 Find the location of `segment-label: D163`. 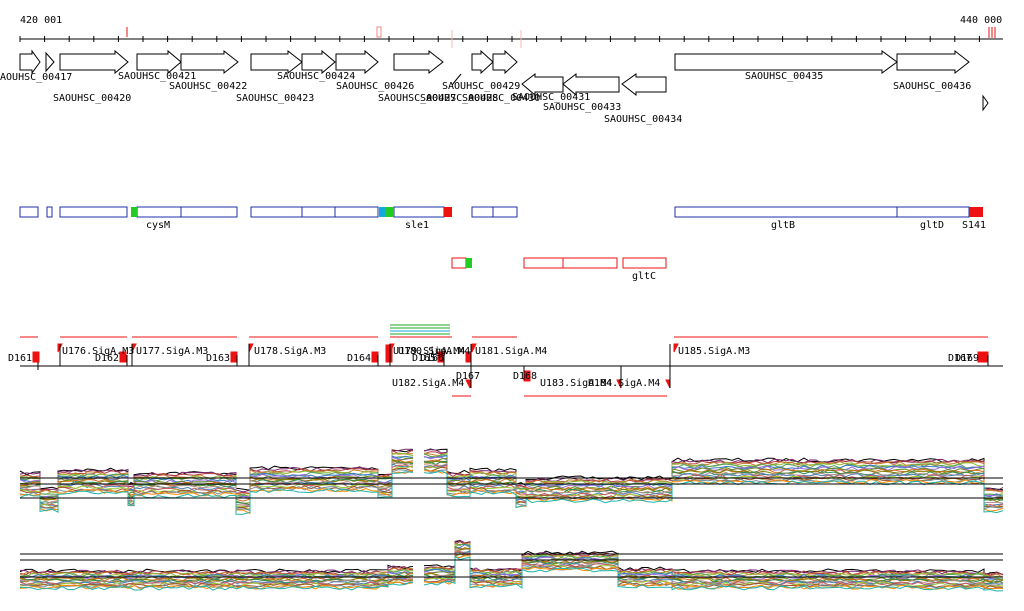

segment-label: D163 is located at coordinates (218, 358).